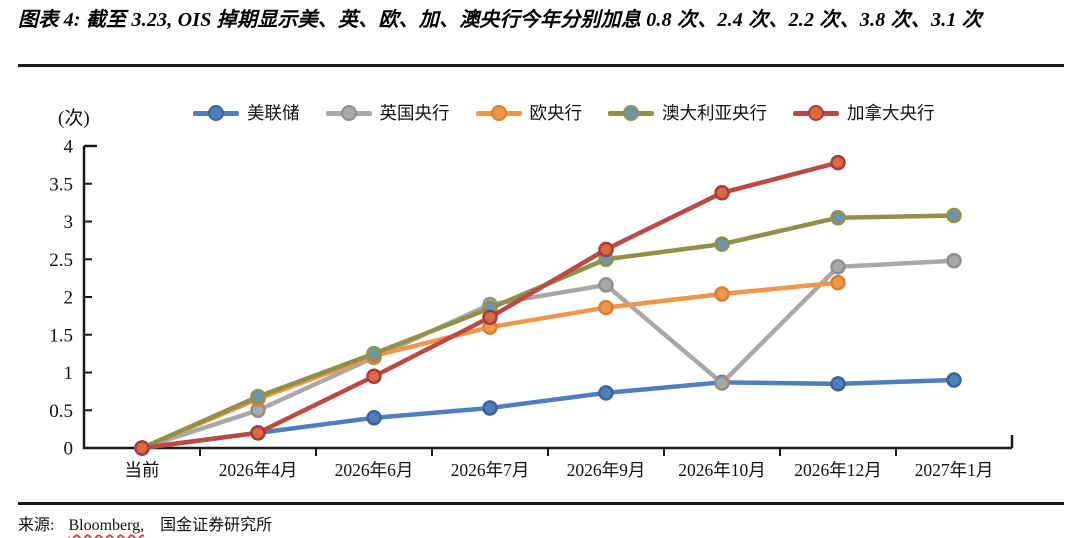  Describe the element at coordinates (69, 449) in the screenshot. I see `y-tick-label: 0` at that location.